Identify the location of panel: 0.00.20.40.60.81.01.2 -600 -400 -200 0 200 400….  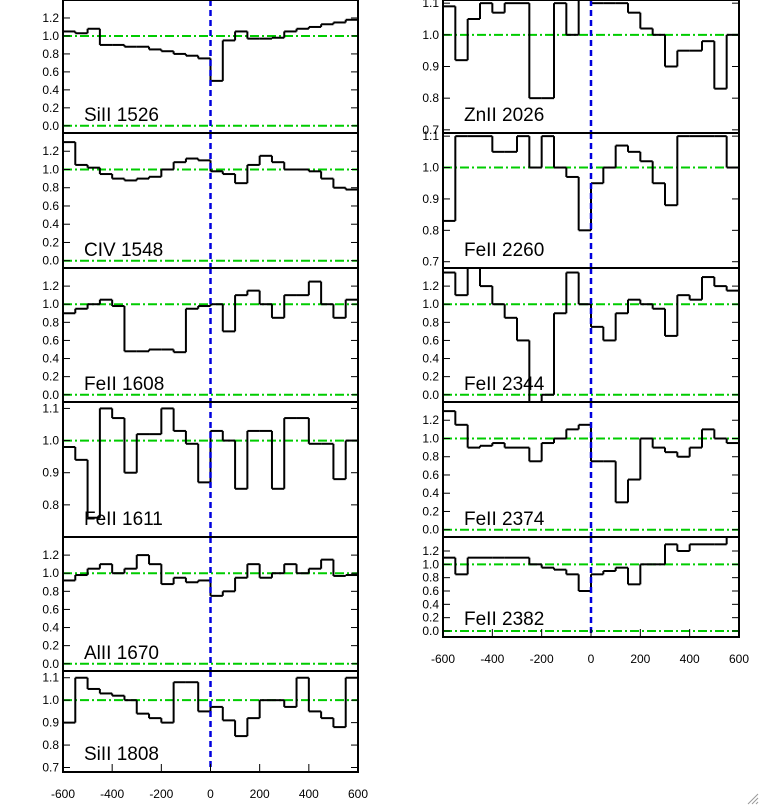
(585, 601).